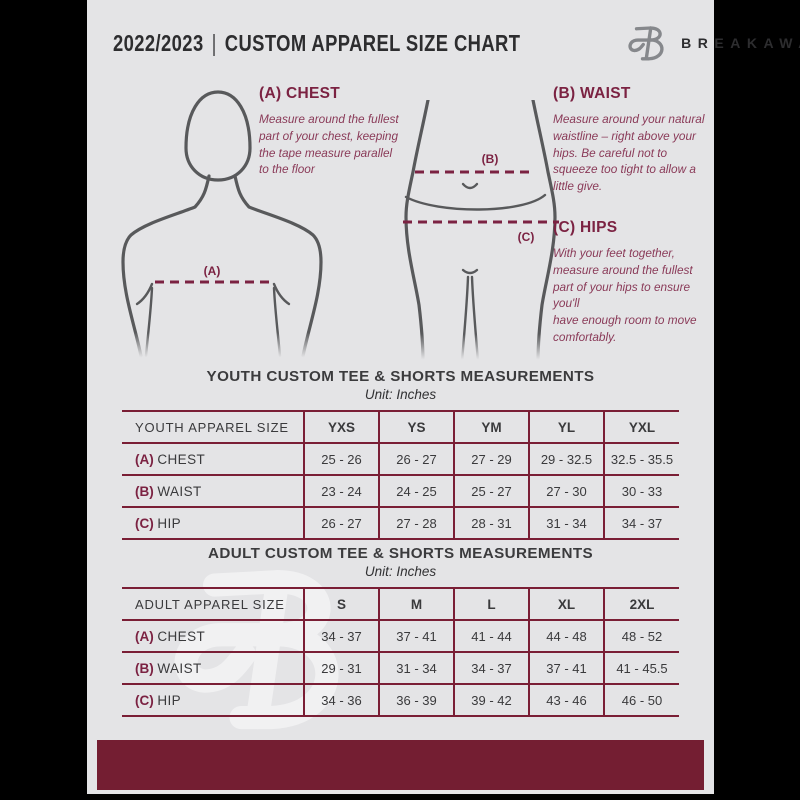  I want to click on size-value-cell: 25 - 26, so click(341, 458).